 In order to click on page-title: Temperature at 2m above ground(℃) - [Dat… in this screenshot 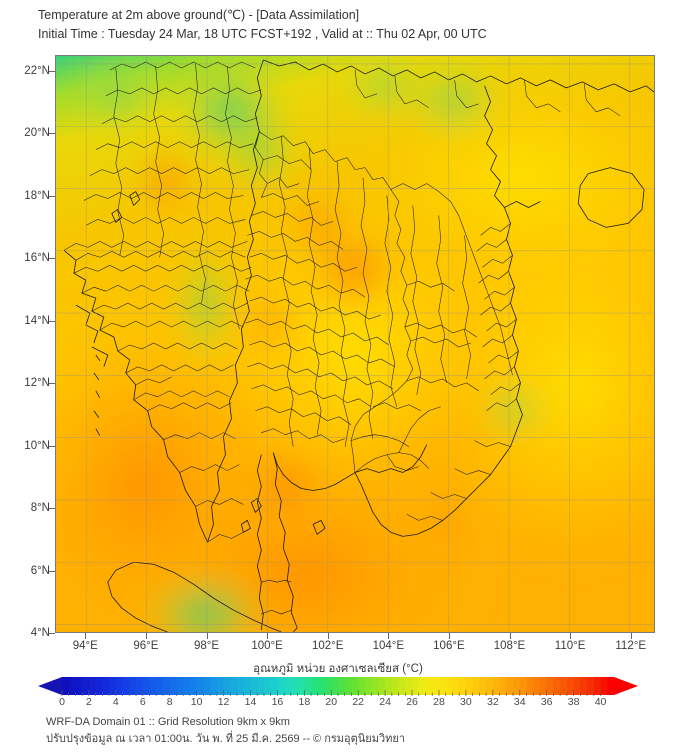, I will do `click(199, 15)`.